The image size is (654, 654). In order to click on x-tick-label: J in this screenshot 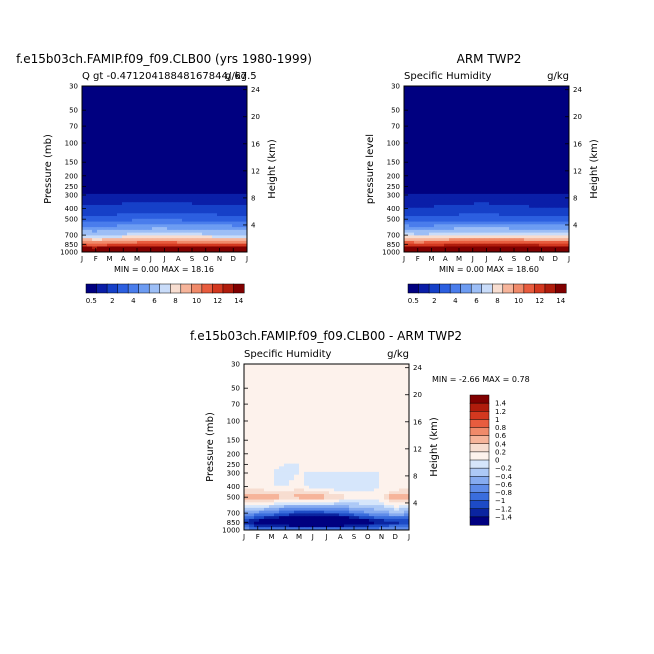, I will do `click(568, 259)`.